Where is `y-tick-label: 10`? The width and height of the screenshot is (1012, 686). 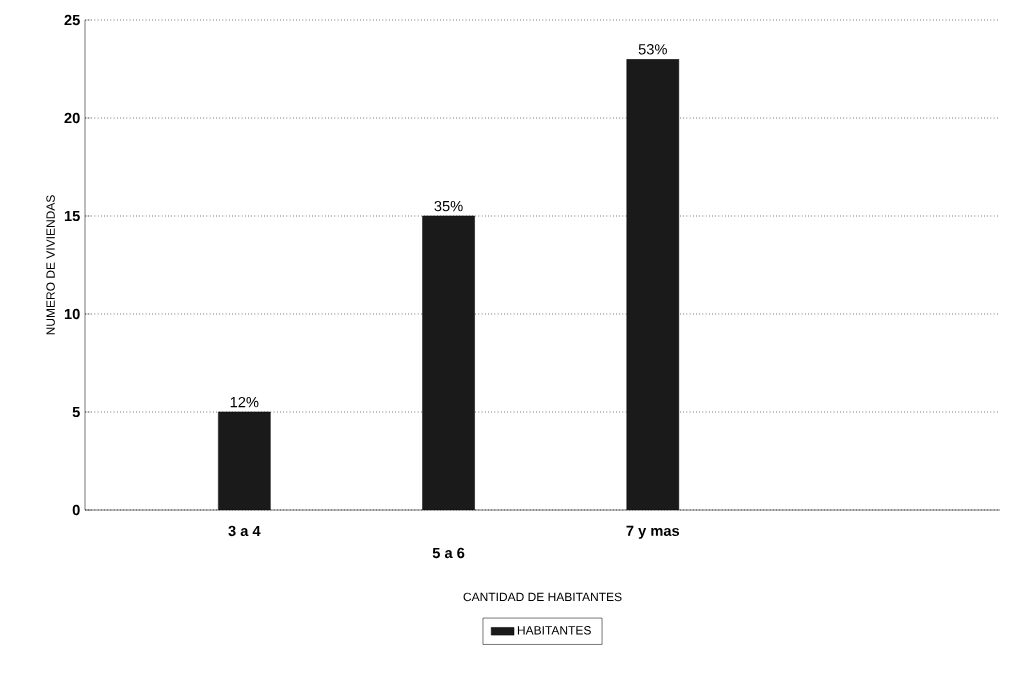 y-tick-label: 10 is located at coordinates (72, 314).